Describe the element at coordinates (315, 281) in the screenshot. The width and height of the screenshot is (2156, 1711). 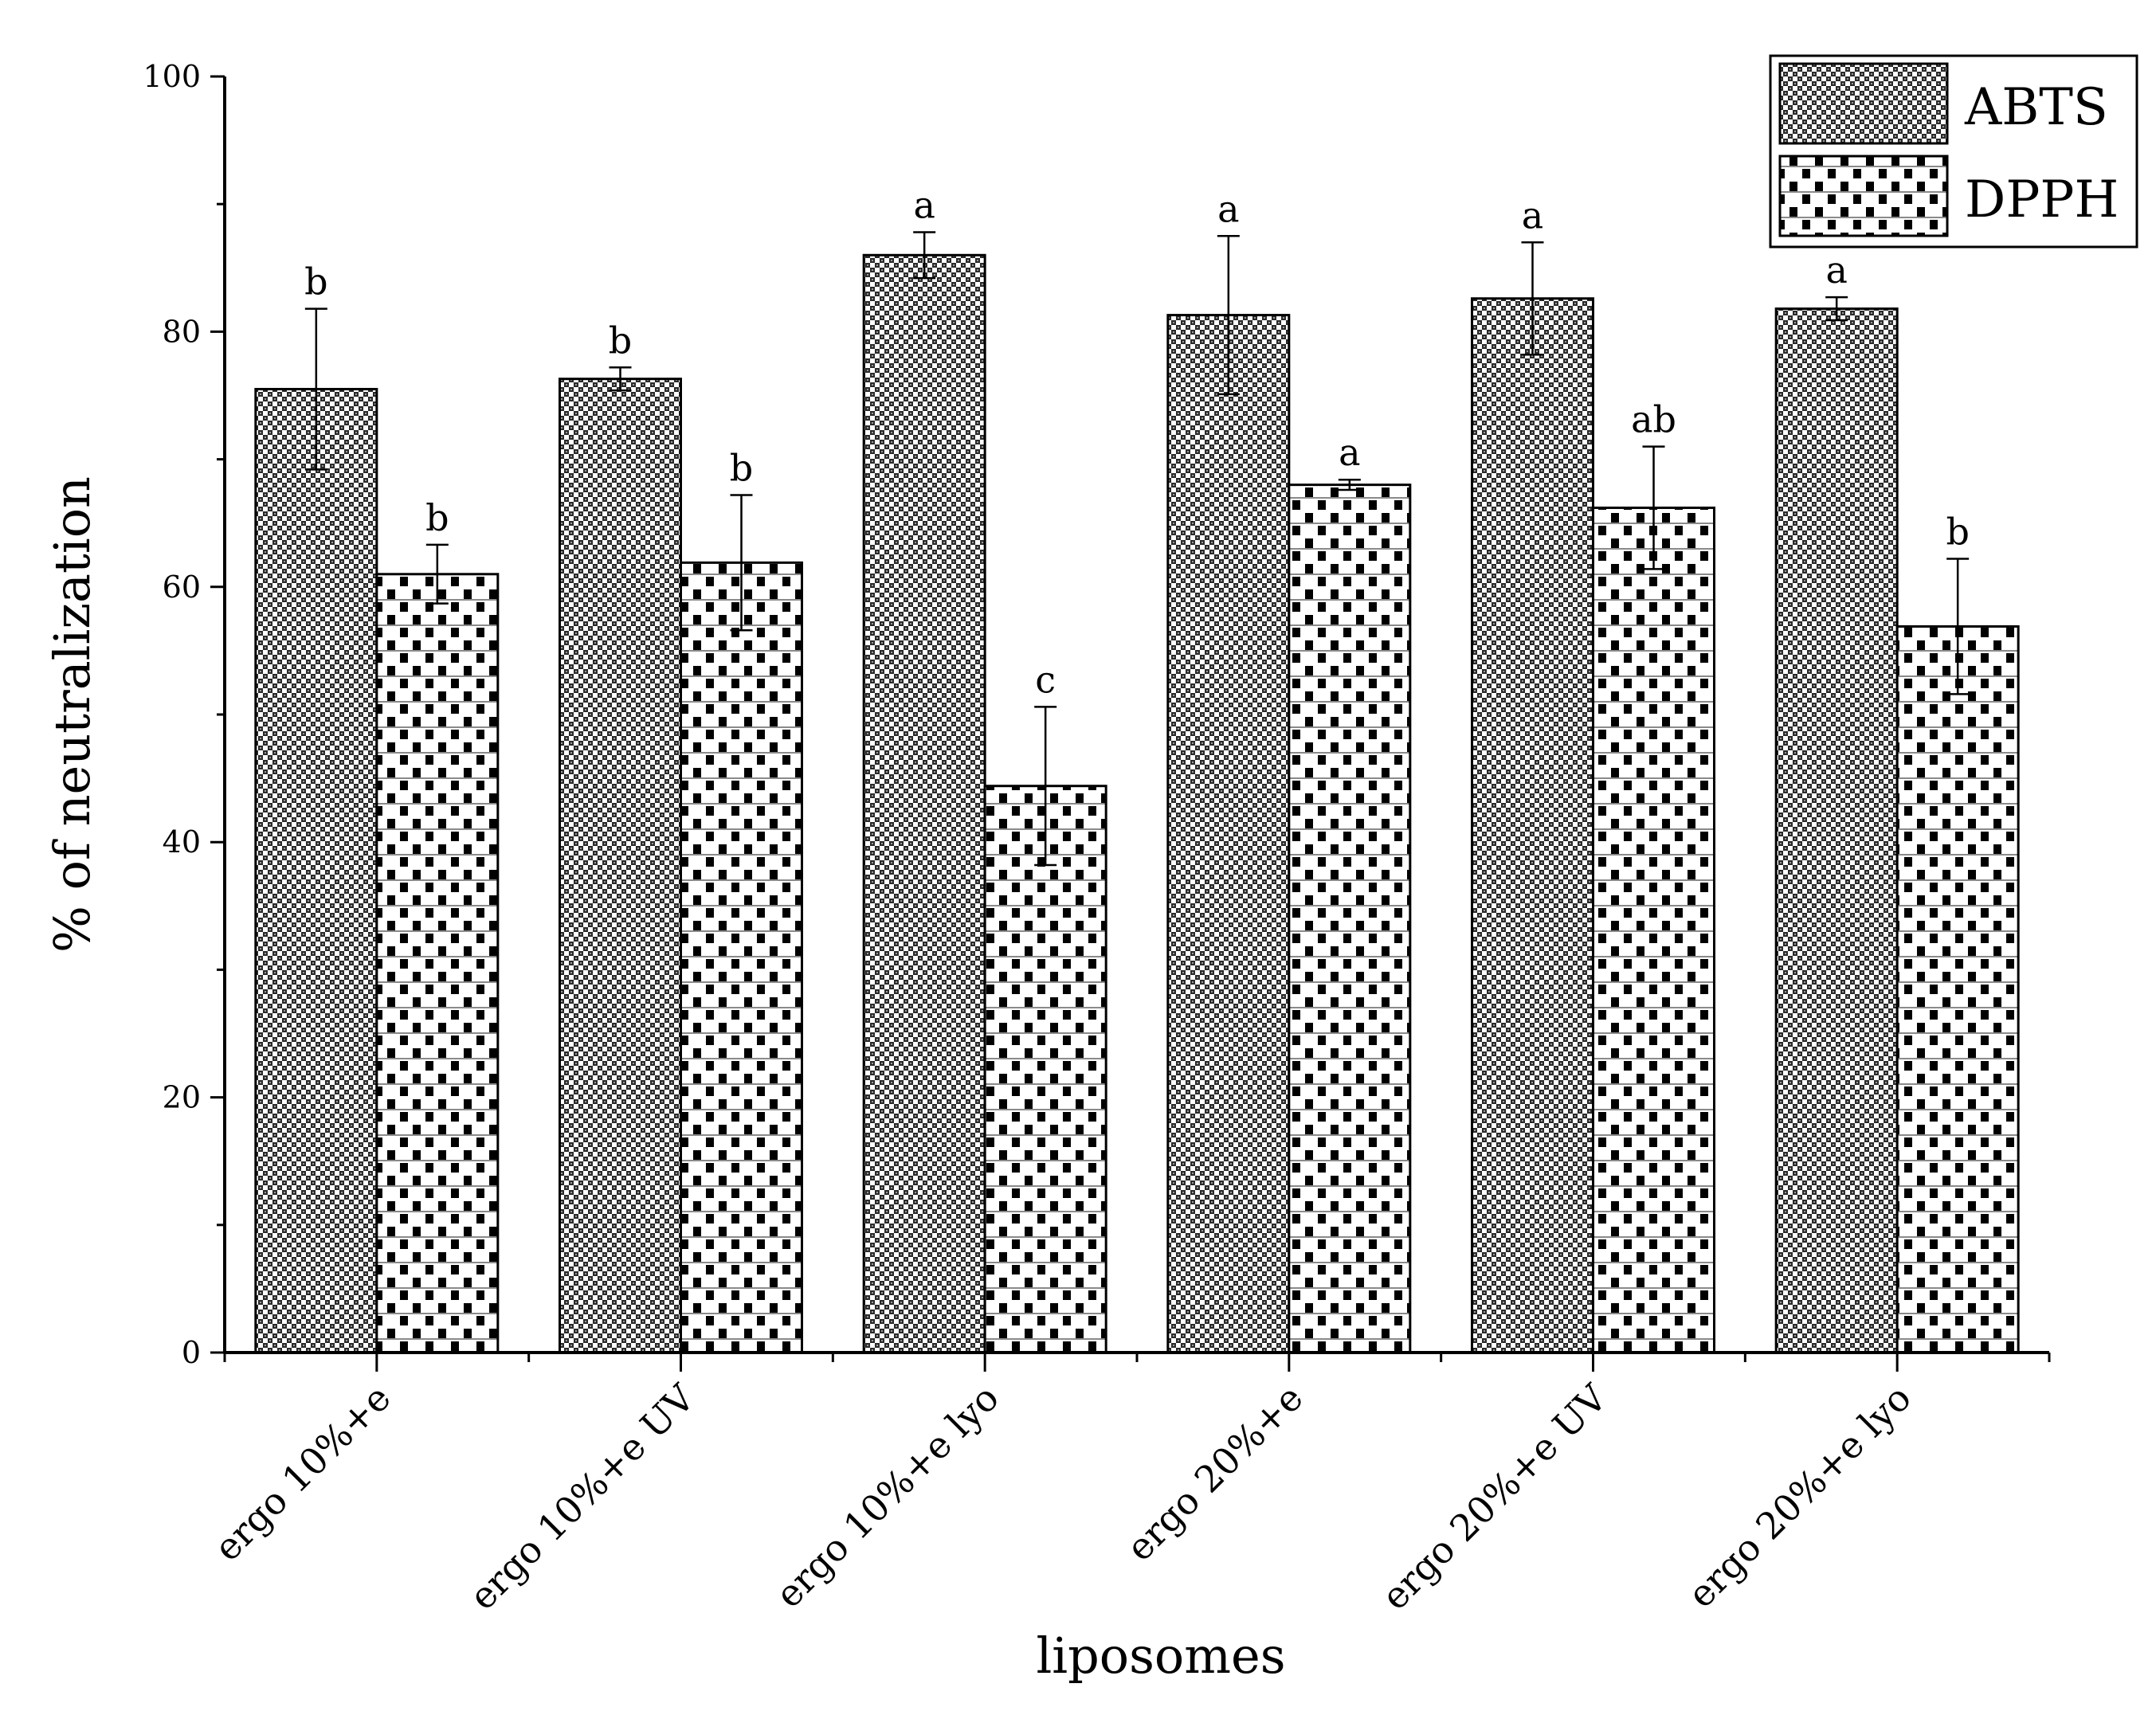
I see `significance-label-abts-ergo-10pct-e: b` at that location.